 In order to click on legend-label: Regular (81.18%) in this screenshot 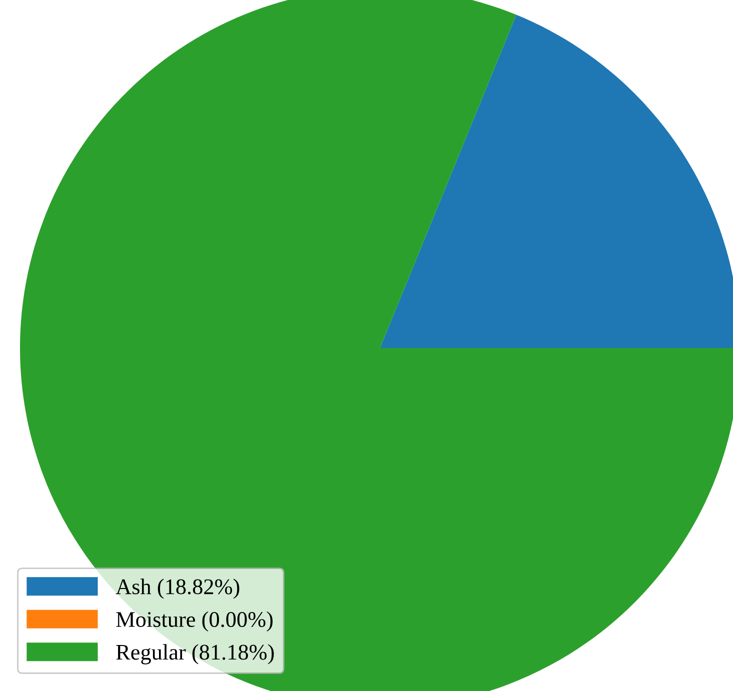, I will do `click(195, 654)`.